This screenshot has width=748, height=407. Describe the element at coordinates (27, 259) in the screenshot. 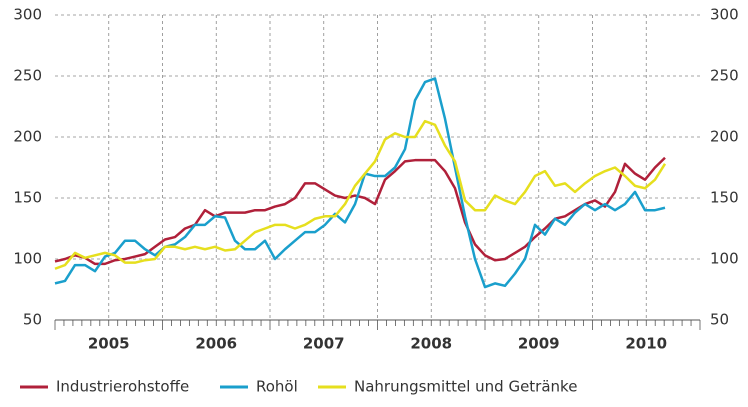

I see `y-tick-label: 100` at that location.